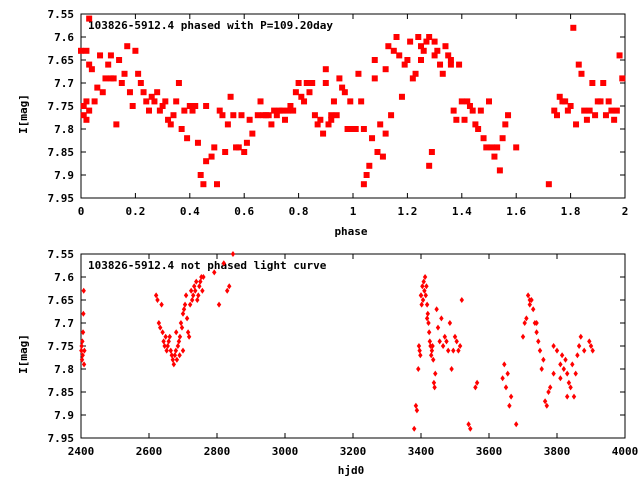 The image size is (640, 480). Describe the element at coordinates (64, 323) in the screenshot. I see `y-tick-label: 7.7` at that location.